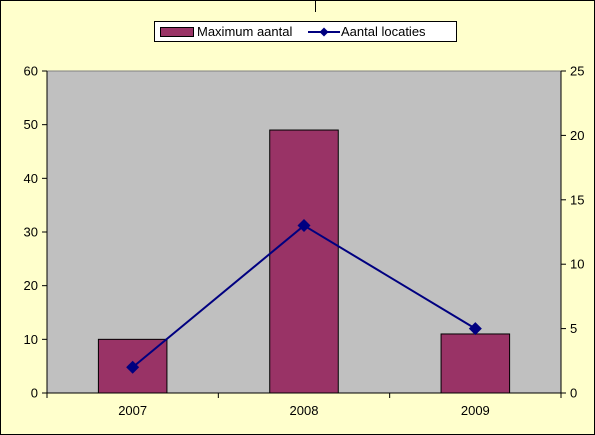 The height and width of the screenshot is (435, 595). Describe the element at coordinates (34, 393) in the screenshot. I see `y-left-tick-label: 0` at that location.